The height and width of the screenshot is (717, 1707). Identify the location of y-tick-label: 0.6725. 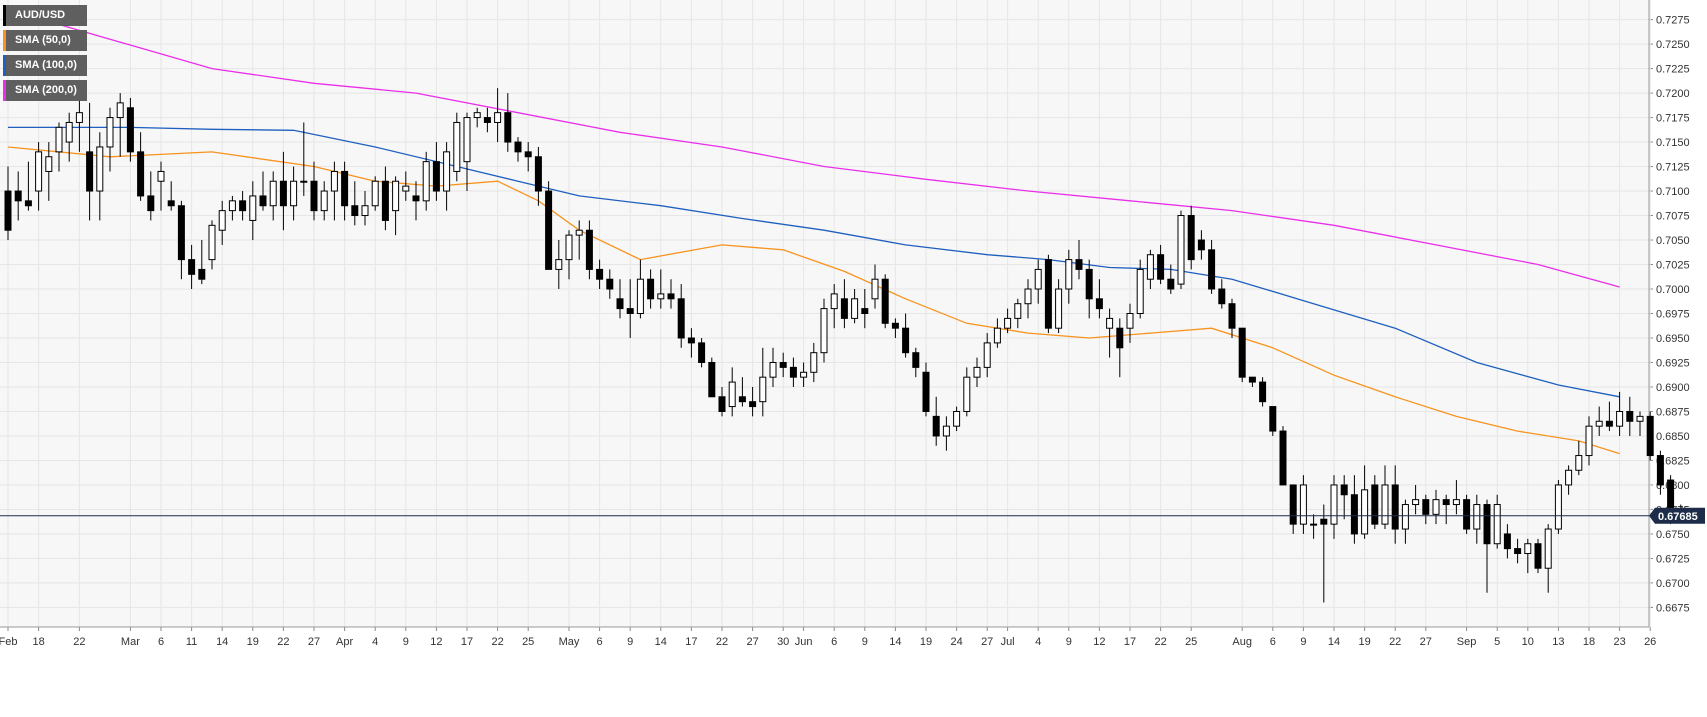
(1673, 559).